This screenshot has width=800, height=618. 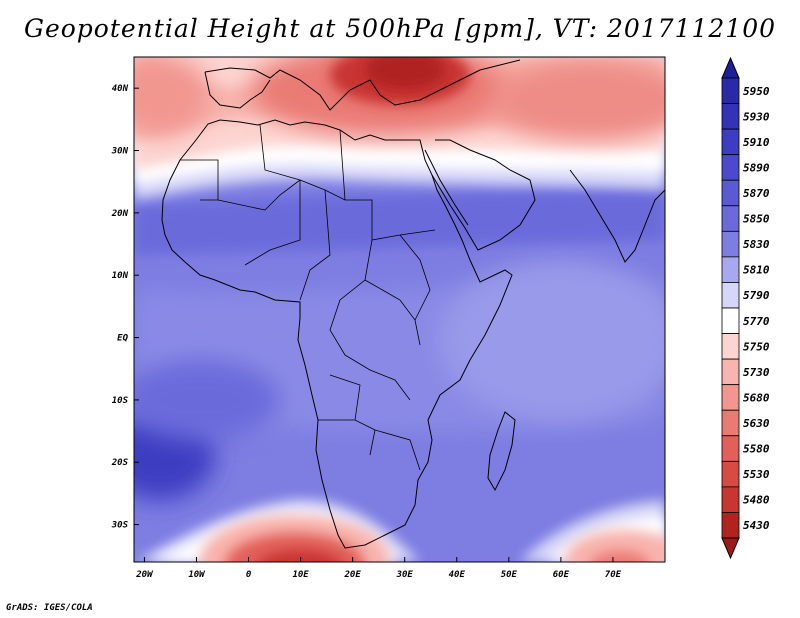 I want to click on red-sea-coastline, so click(x=446, y=187).